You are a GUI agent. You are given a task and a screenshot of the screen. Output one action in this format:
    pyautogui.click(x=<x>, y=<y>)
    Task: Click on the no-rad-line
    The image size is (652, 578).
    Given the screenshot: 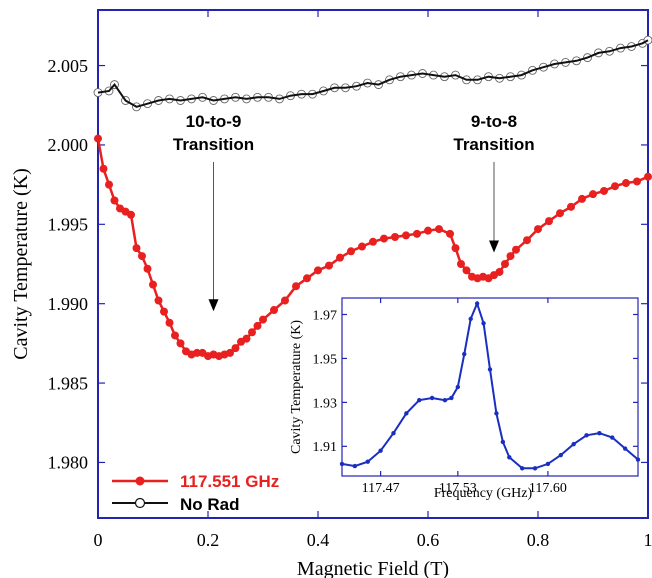 What is the action you would take?
    pyautogui.click(x=373, y=73)
    